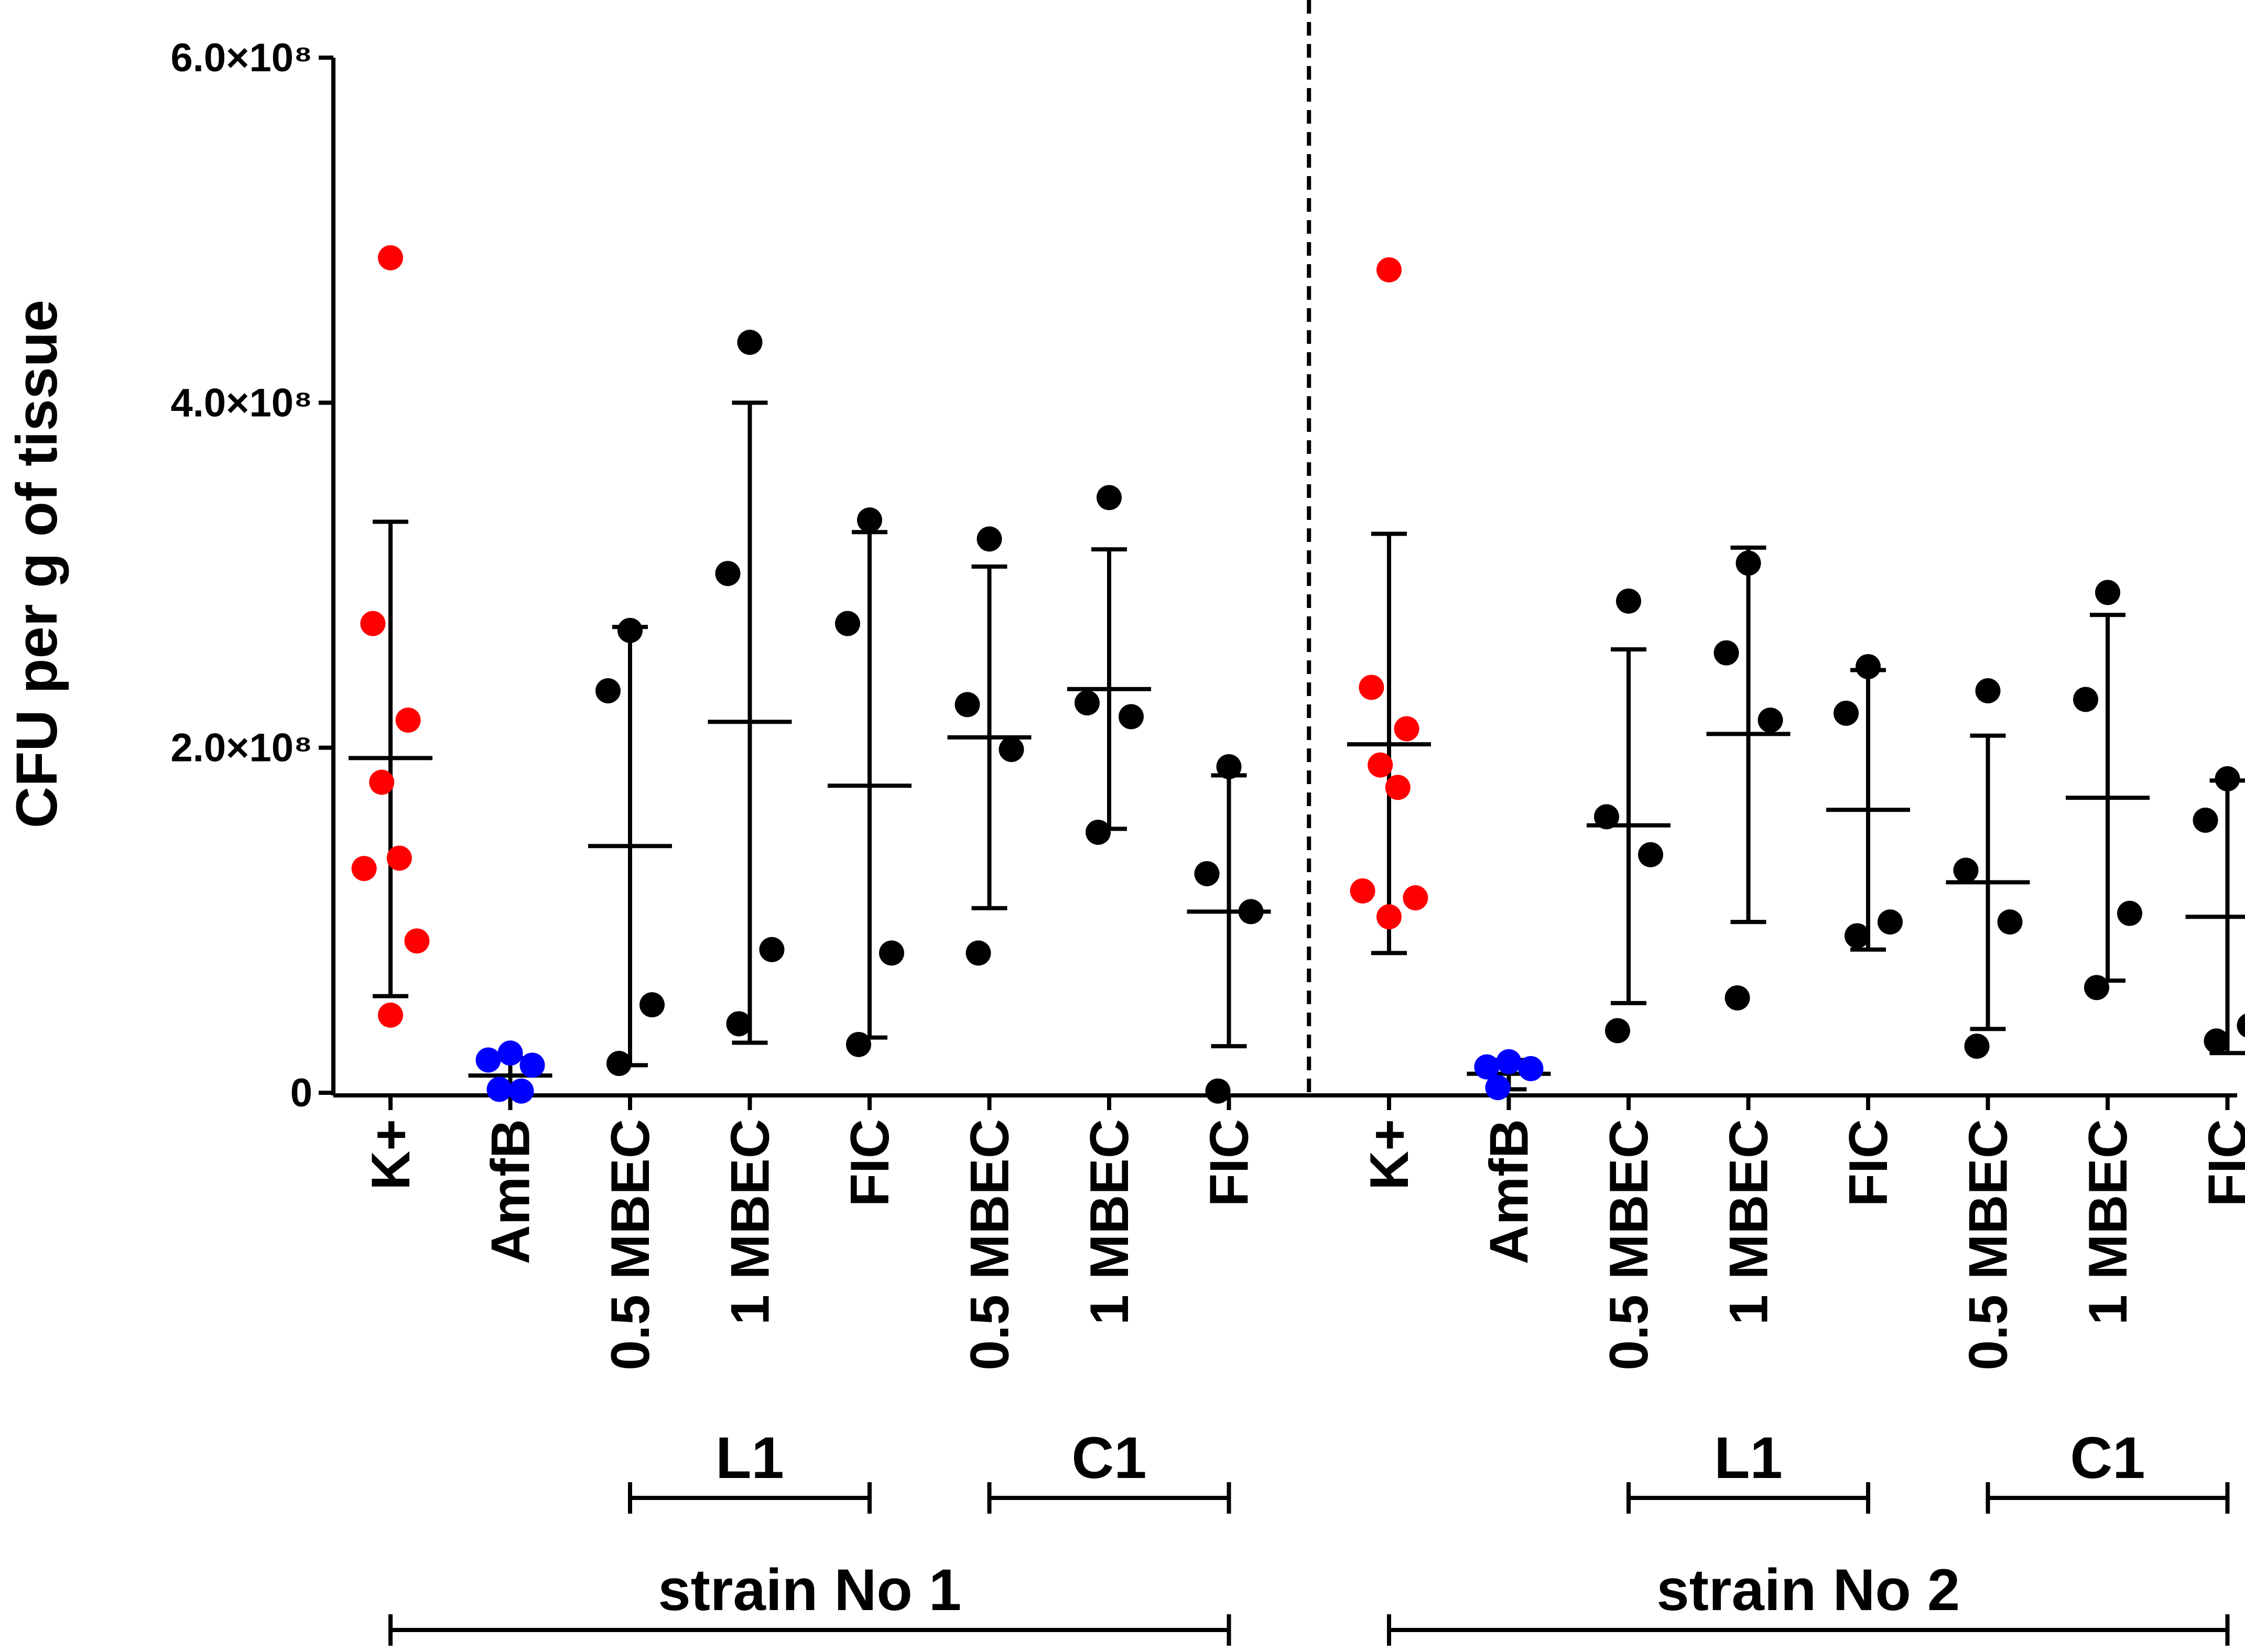  I want to click on group-brackets: L1 C1 L1 C1 strain No 1 strain No 2, so click(1309, 1535).